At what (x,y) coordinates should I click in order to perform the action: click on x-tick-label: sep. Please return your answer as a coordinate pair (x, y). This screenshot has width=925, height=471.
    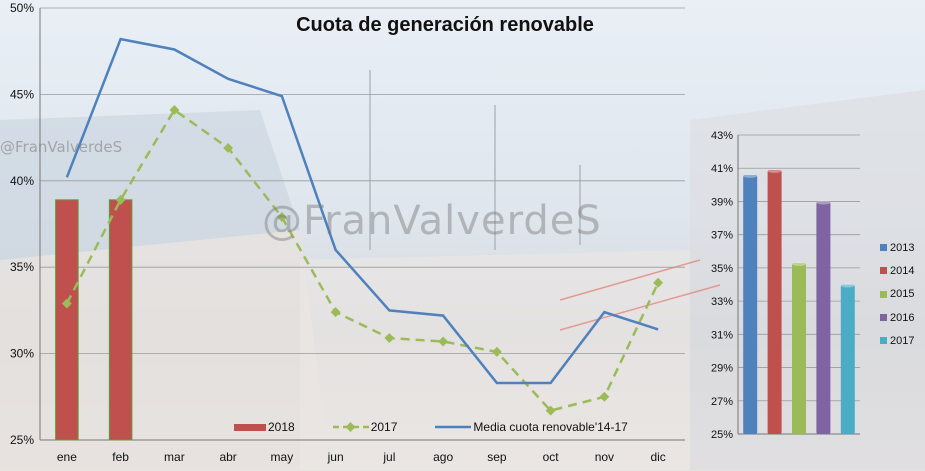
    Looking at the image, I should click on (497, 457).